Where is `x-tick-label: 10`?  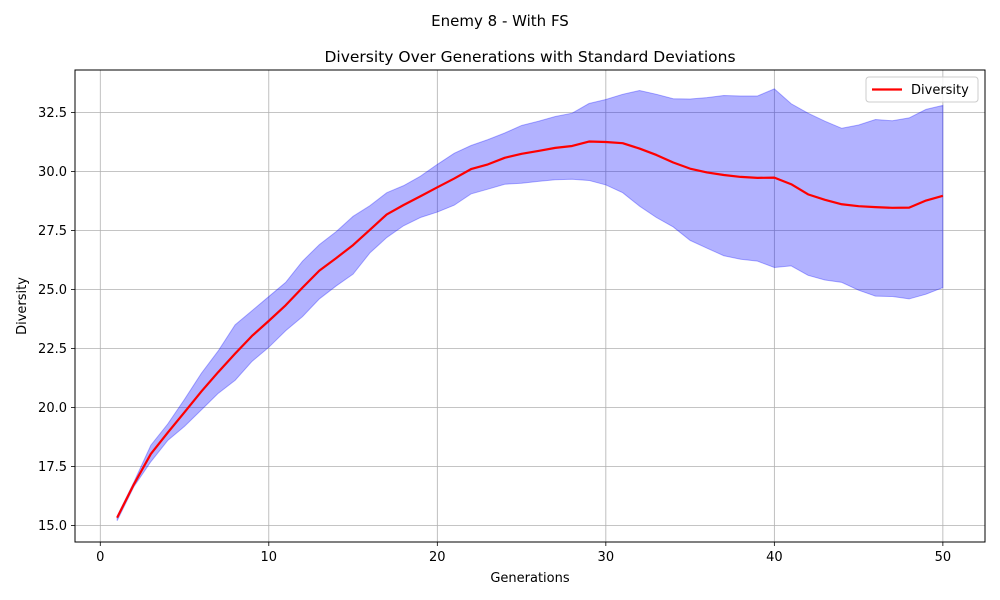
x-tick-label: 10 is located at coordinates (269, 557).